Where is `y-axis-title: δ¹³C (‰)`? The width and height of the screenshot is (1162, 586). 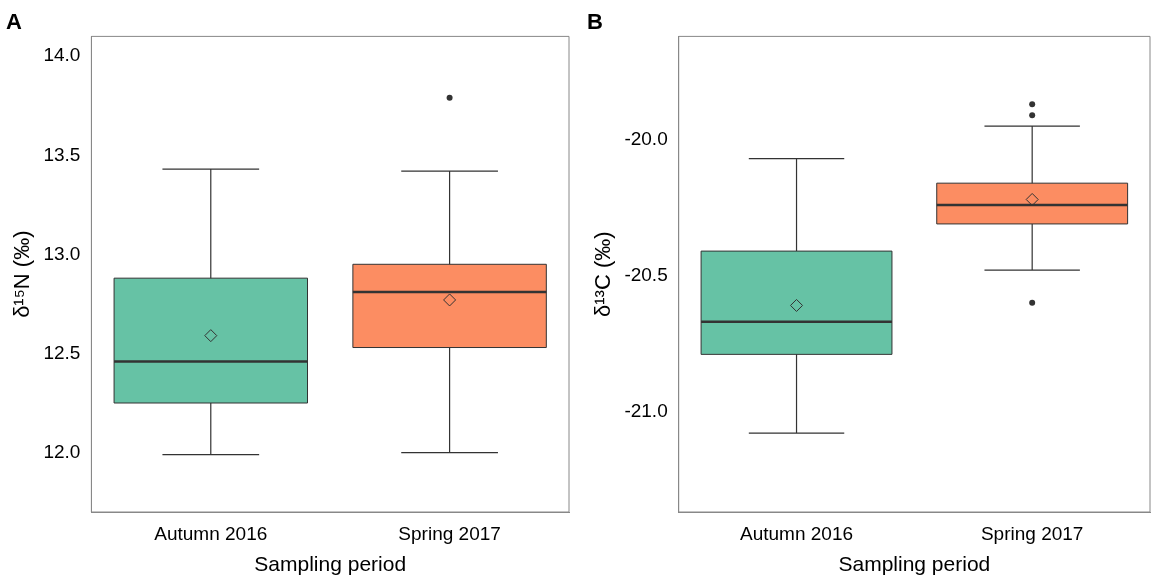
y-axis-title: δ¹³C (‰) is located at coordinates (603, 274).